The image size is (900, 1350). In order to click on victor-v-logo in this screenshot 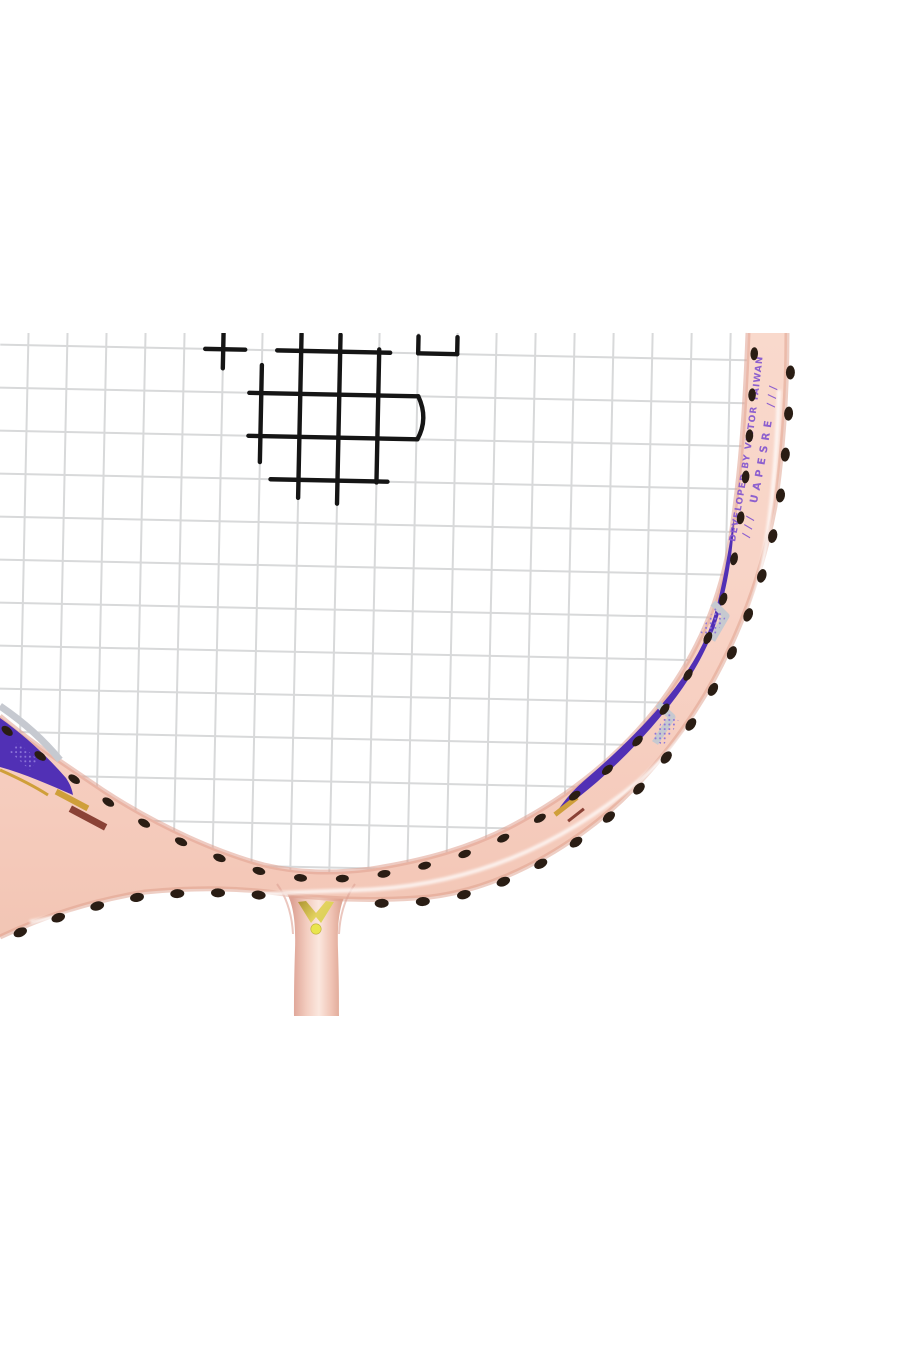, I will do `click(316, 918)`.